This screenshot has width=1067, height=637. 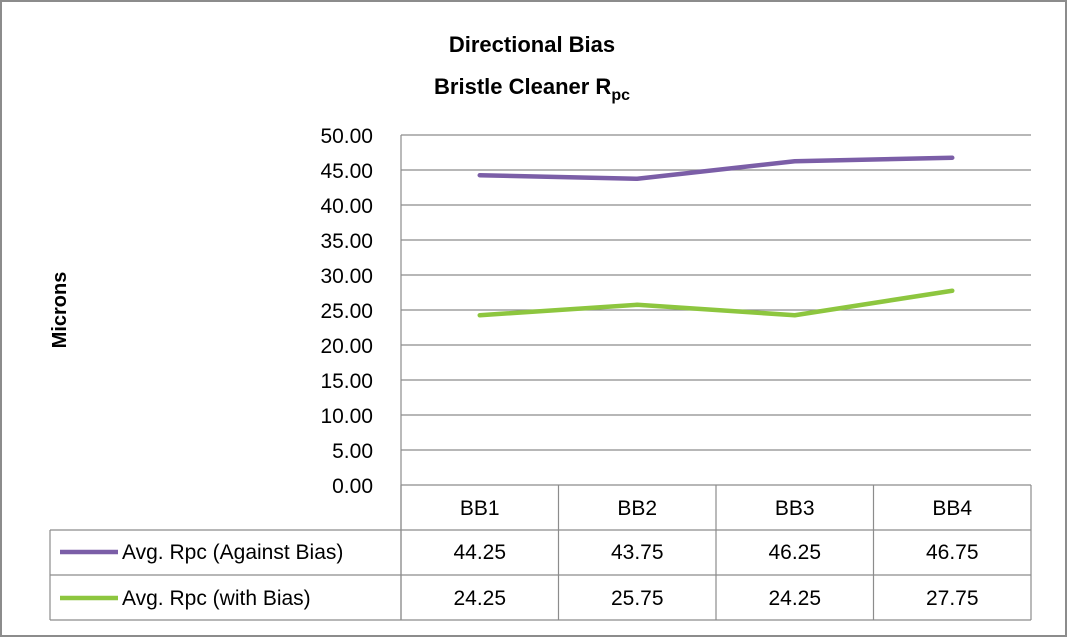 I want to click on y-tick-label: 15.00, so click(x=346, y=381).